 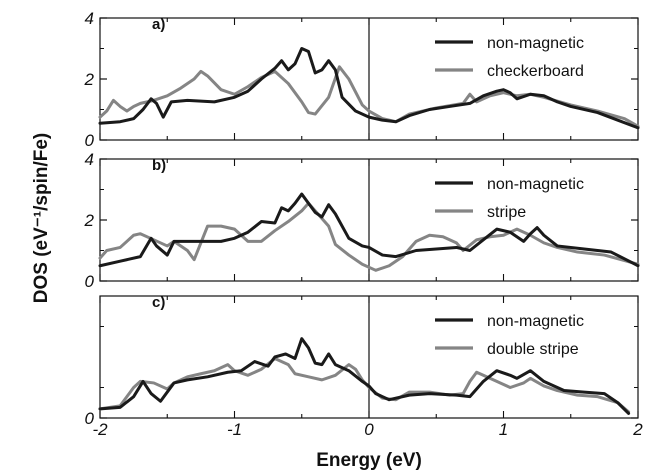 What do you see at coordinates (100, 429) in the screenshot?
I see `x-tick-label: -2` at bounding box center [100, 429].